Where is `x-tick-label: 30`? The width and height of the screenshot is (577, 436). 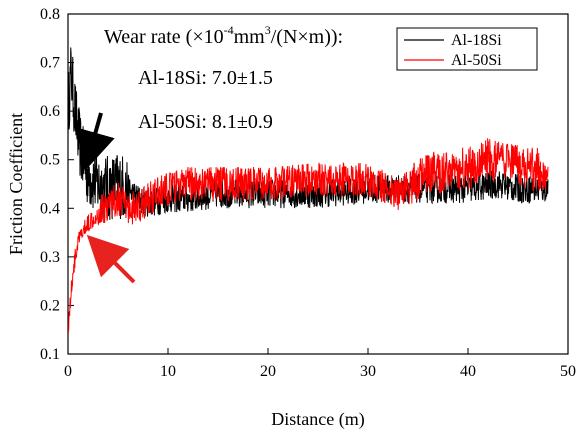
x-tick-label: 30 is located at coordinates (368, 371).